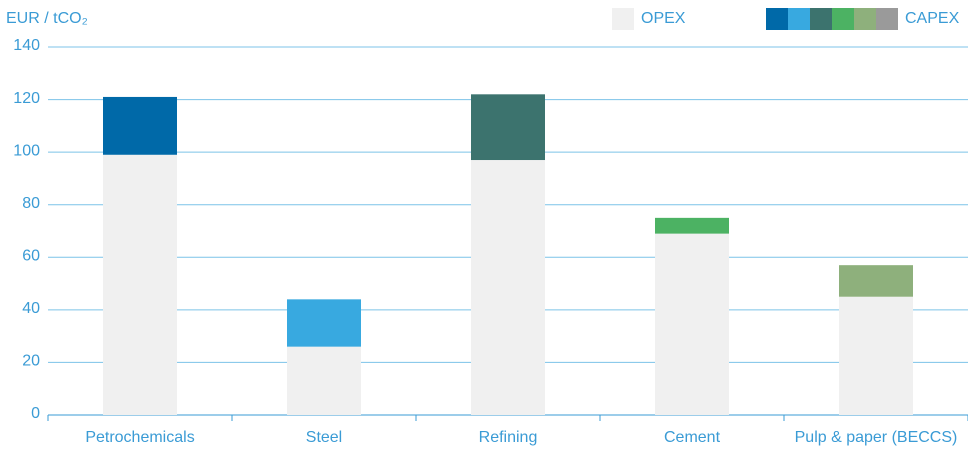  Describe the element at coordinates (31, 256) in the screenshot. I see `y-tick-label: 60` at that location.